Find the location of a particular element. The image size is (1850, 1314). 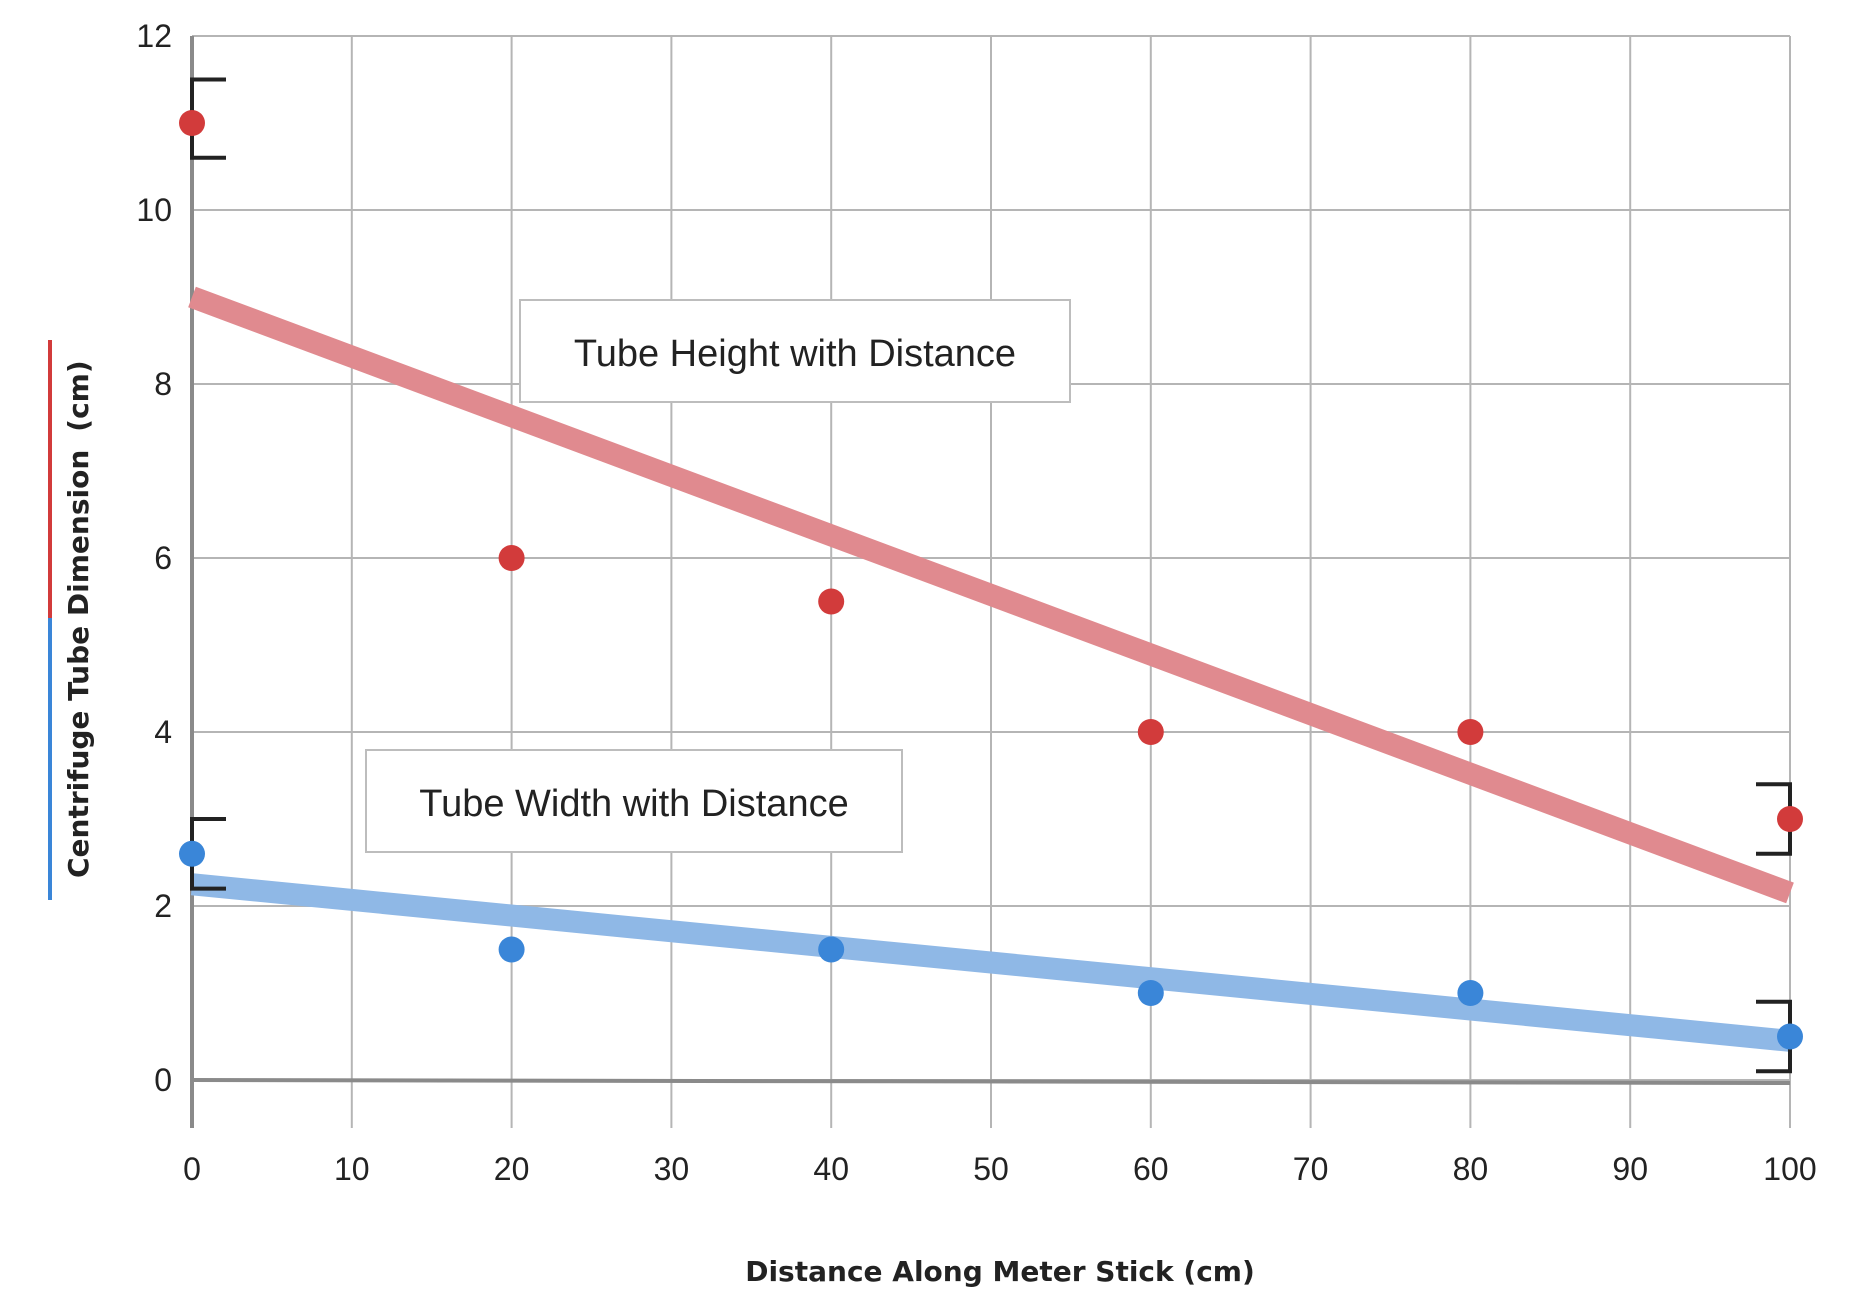

series-label-height-box: Tube Height with Distance is located at coordinates (795, 351).